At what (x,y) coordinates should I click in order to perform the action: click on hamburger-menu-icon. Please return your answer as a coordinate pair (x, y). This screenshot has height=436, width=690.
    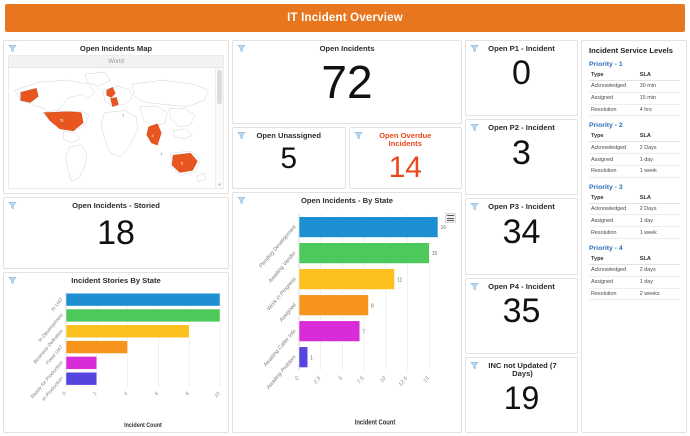
    Looking at the image, I should click on (450, 218).